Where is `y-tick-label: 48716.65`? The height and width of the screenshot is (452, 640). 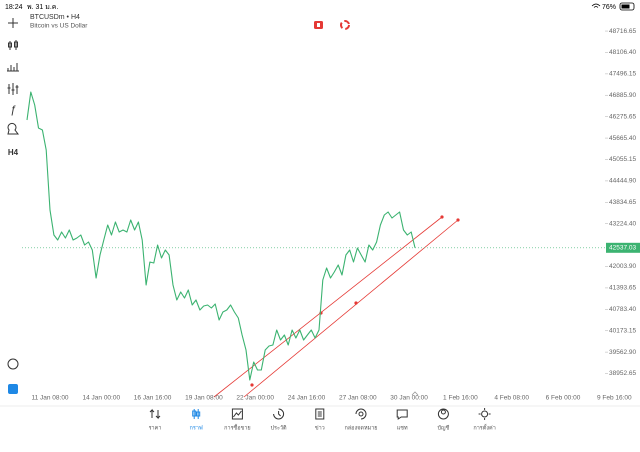 y-tick-label: 48716.65 is located at coordinates (622, 31).